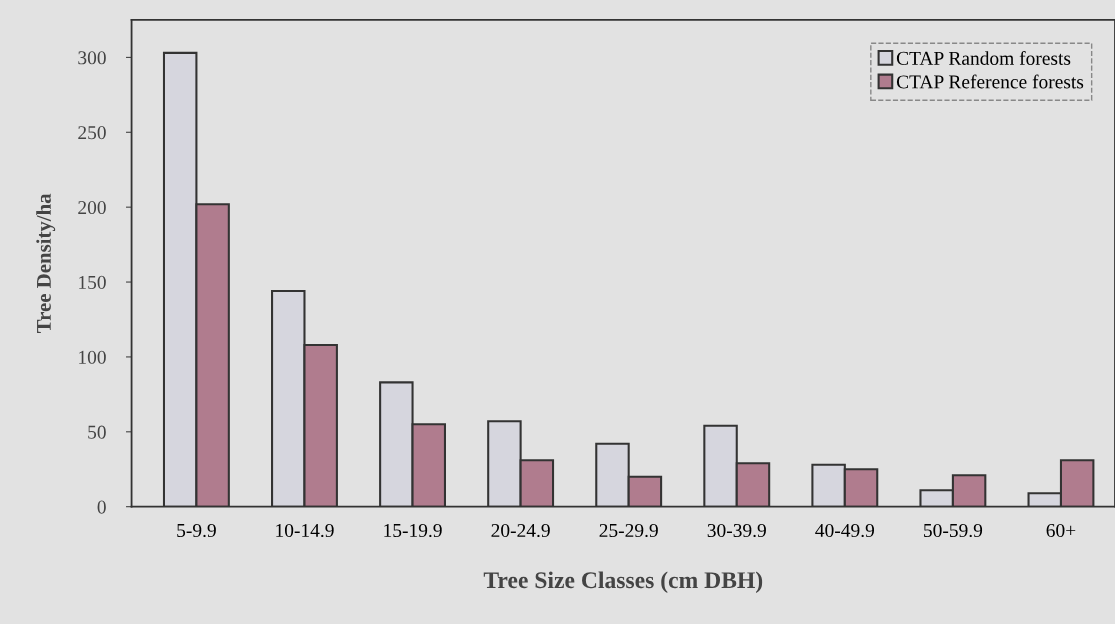  What do you see at coordinates (97, 432) in the screenshot?
I see `y-tick-label: 50` at bounding box center [97, 432].